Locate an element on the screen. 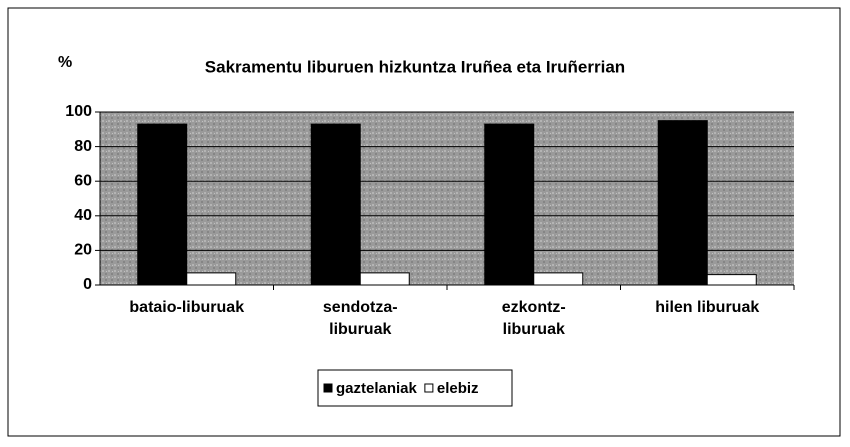  legend-label: elebiz is located at coordinates (458, 388).